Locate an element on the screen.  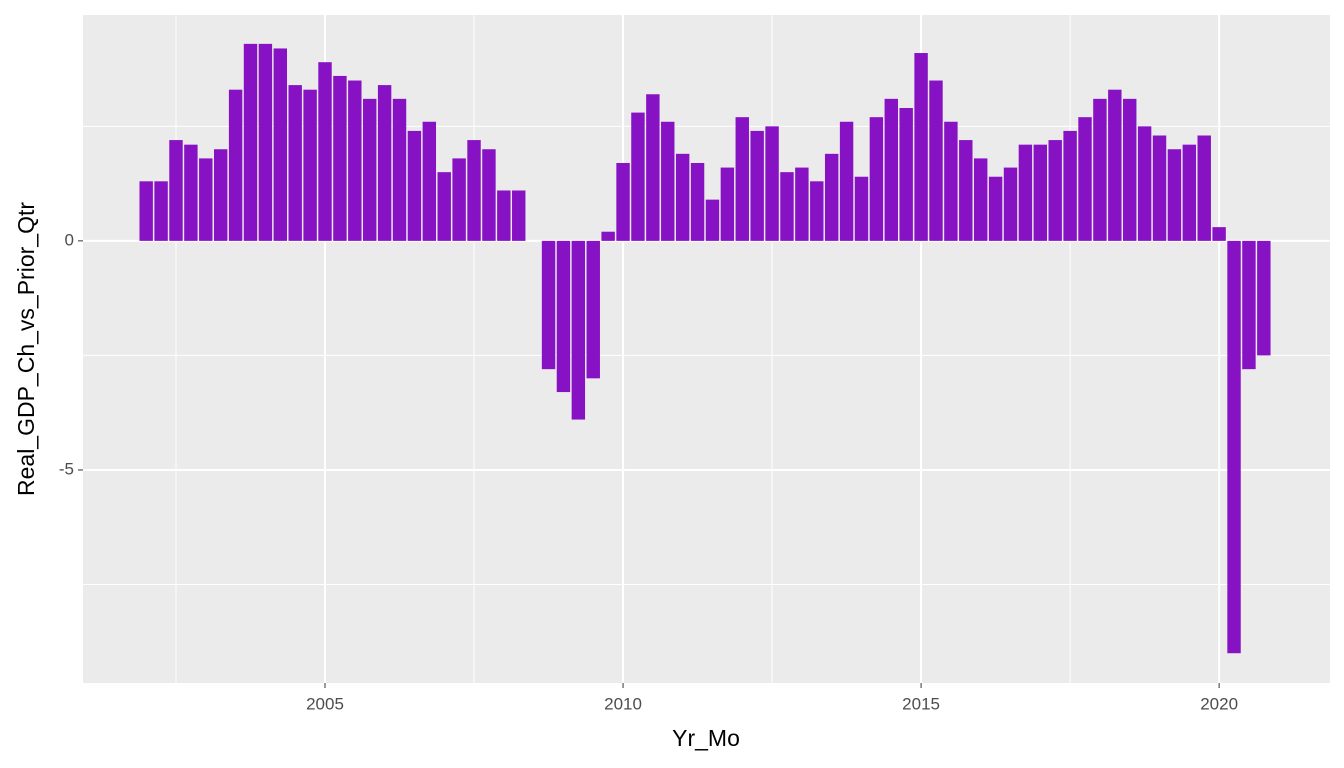
x-axis-title: Yr_Mo is located at coordinates (706, 738).